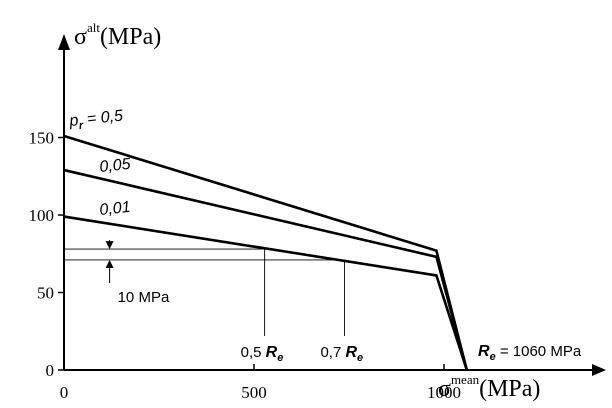 The width and height of the screenshot is (612, 408). What do you see at coordinates (599, 370) in the screenshot?
I see `x-axis-arrow` at bounding box center [599, 370].